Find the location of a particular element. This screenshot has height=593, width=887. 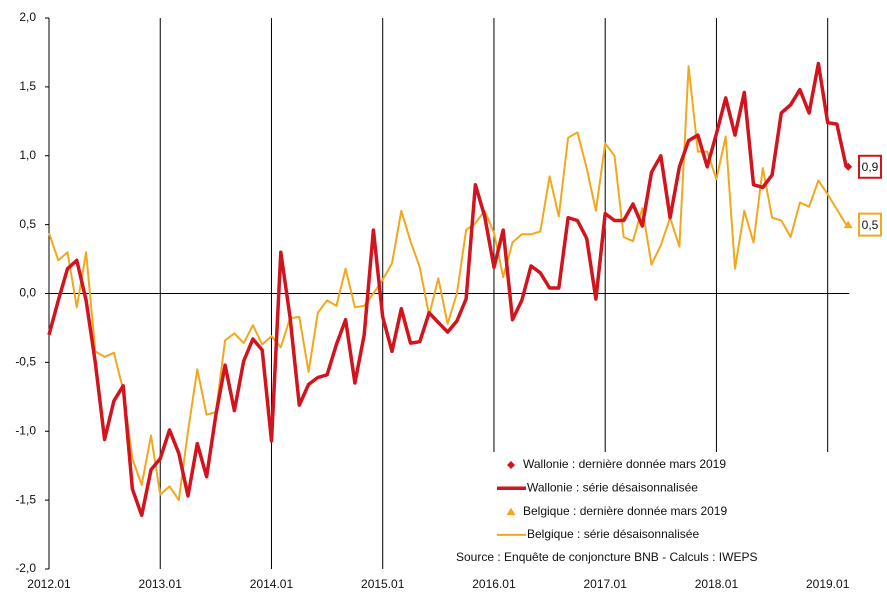

y-tick-label: 0,0 is located at coordinates (27, 293).